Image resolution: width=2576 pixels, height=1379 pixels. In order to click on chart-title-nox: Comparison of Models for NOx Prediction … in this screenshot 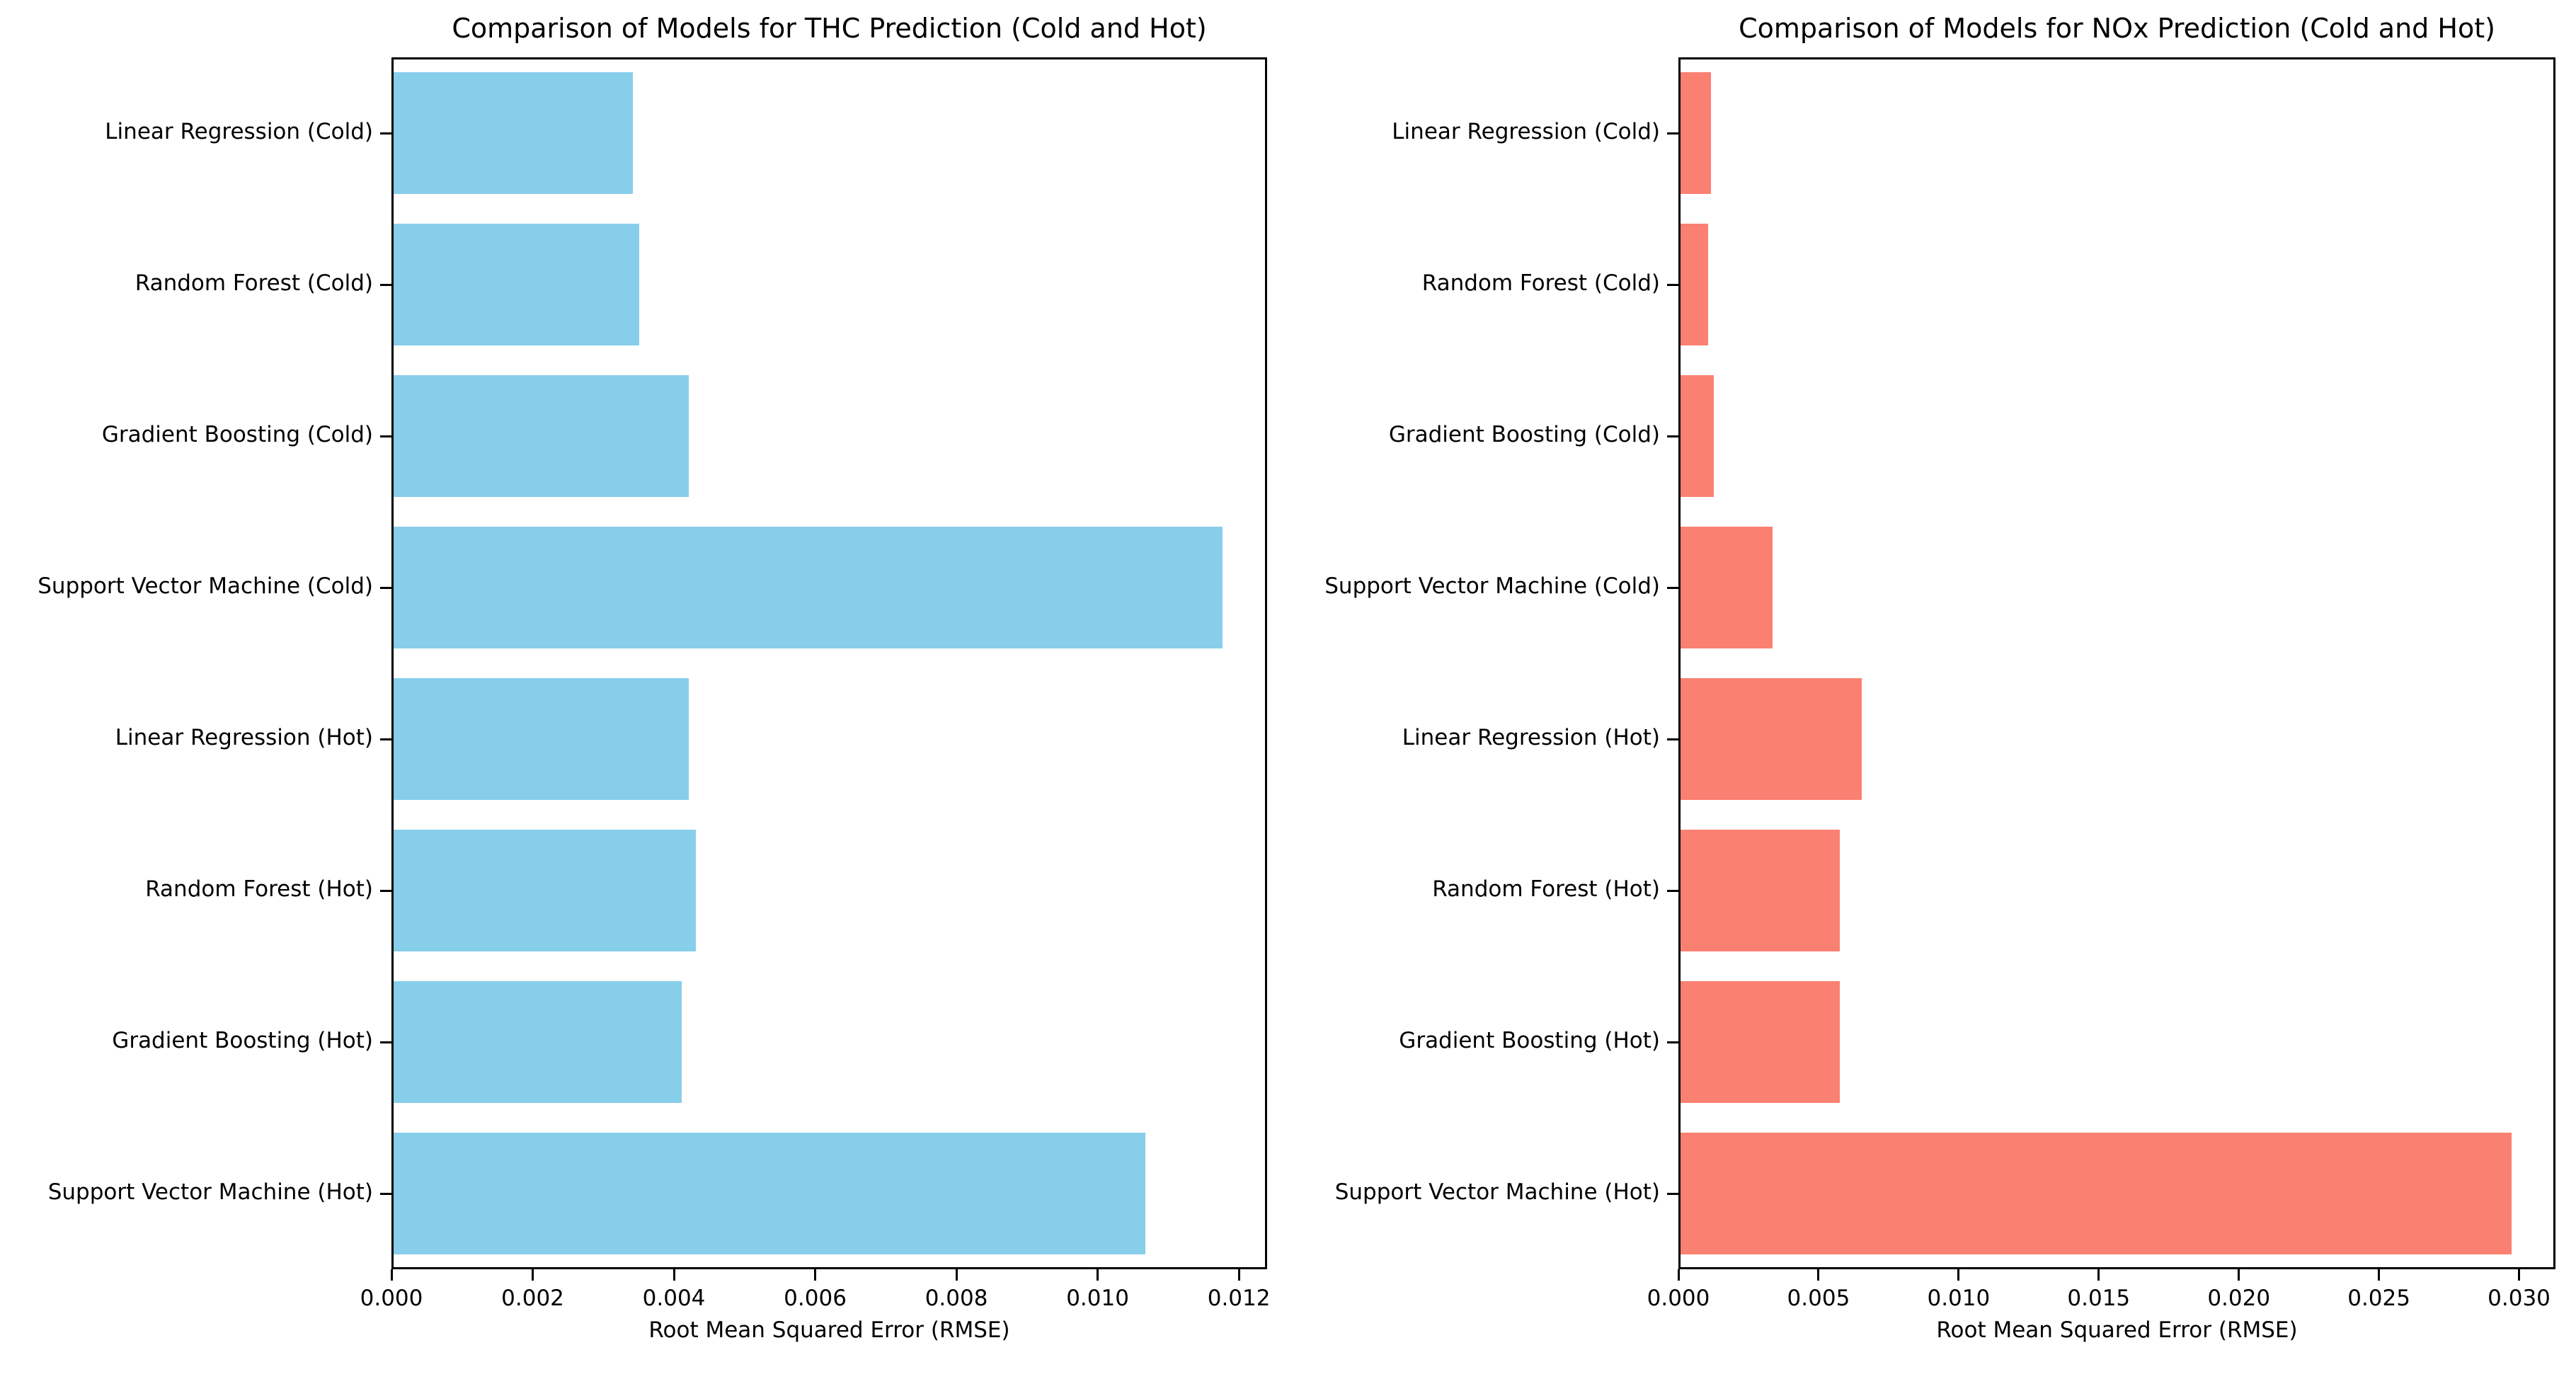, I will do `click(2117, 28)`.